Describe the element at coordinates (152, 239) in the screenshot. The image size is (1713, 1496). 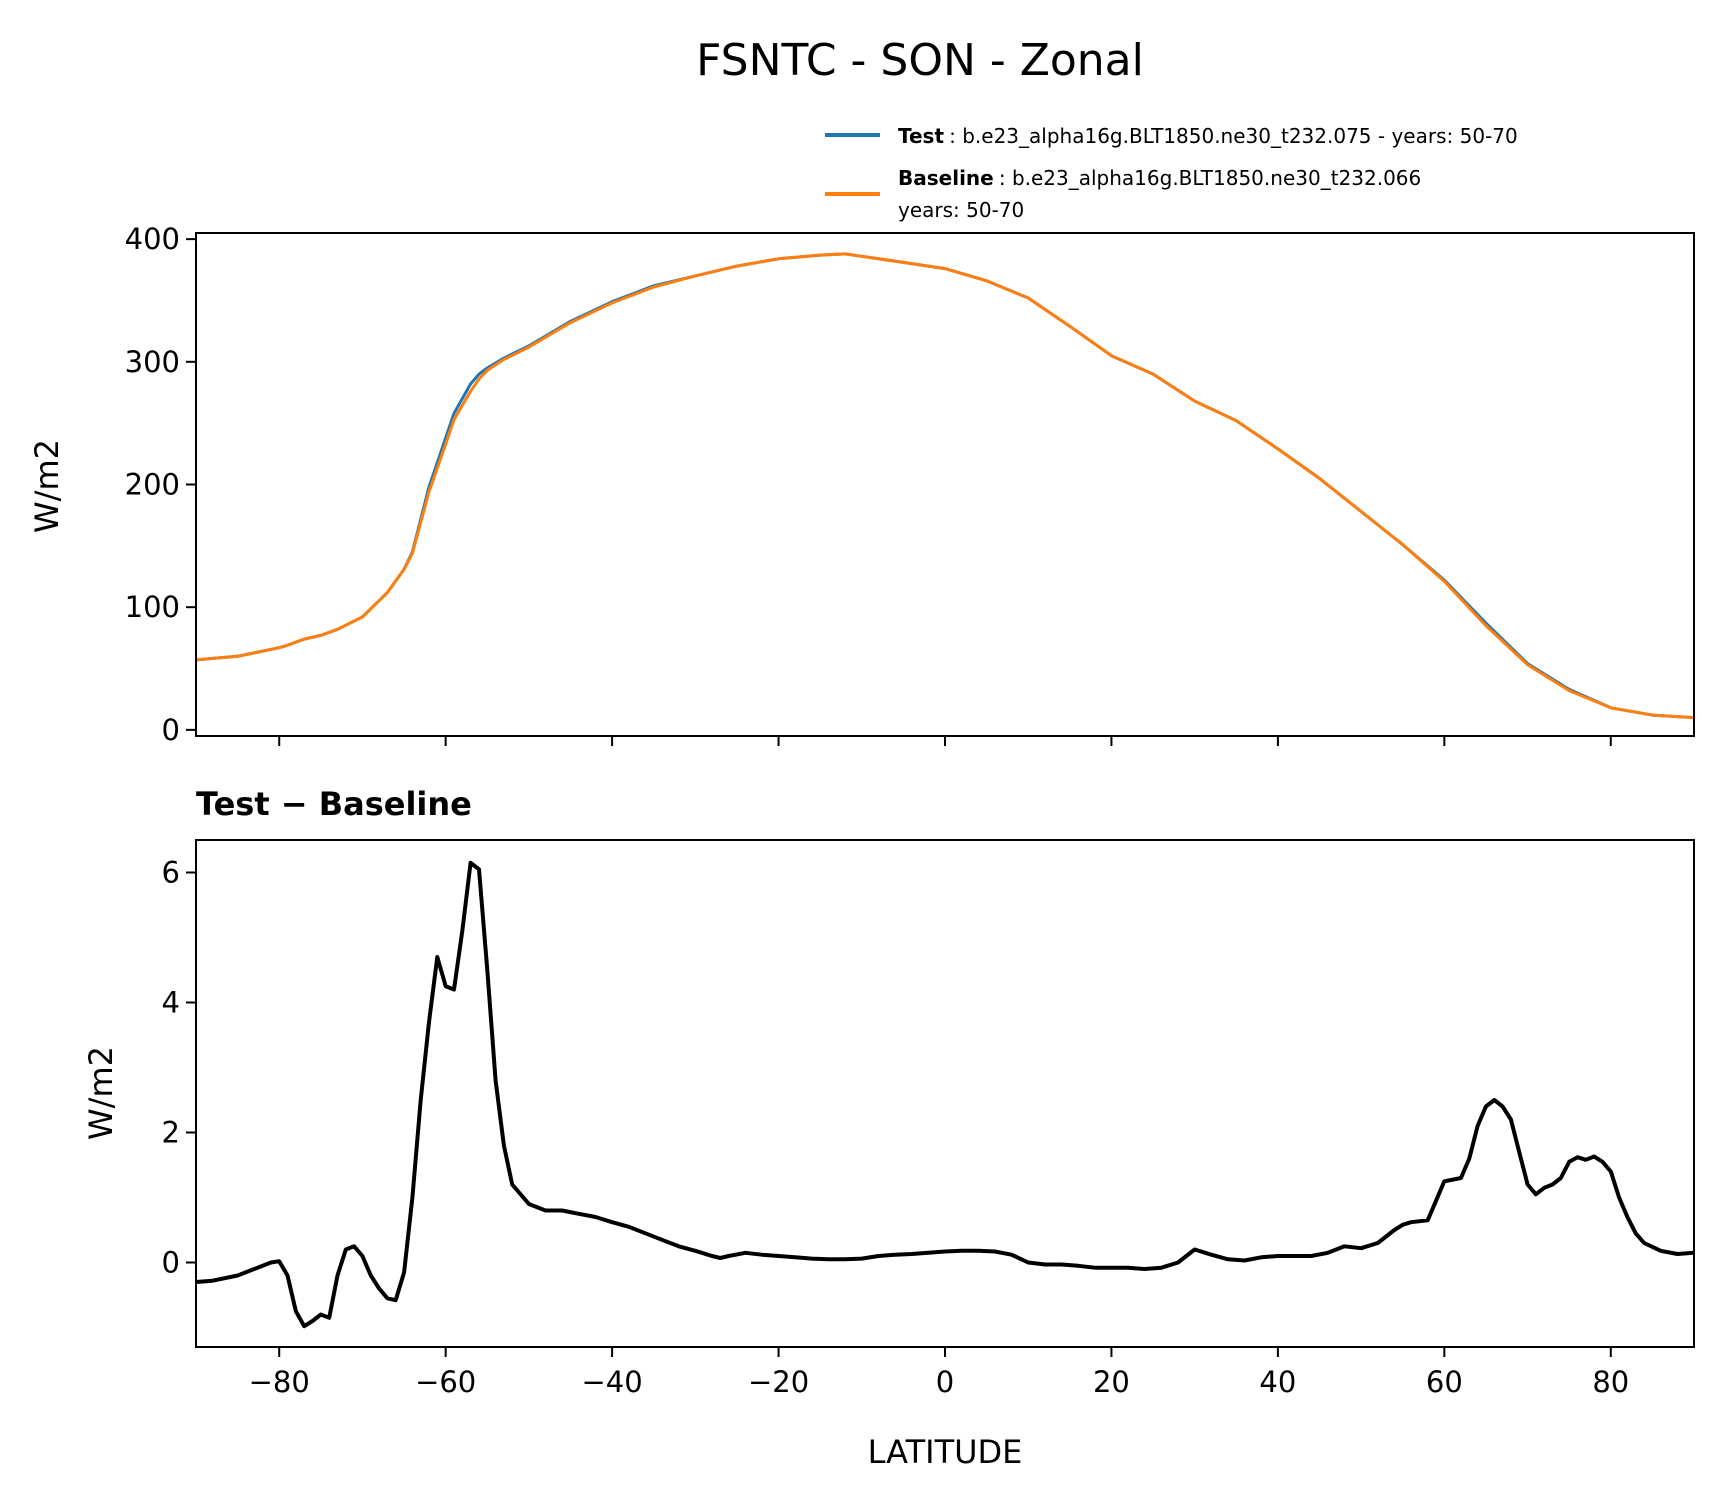
I see `top-y-tick-label: 400` at that location.